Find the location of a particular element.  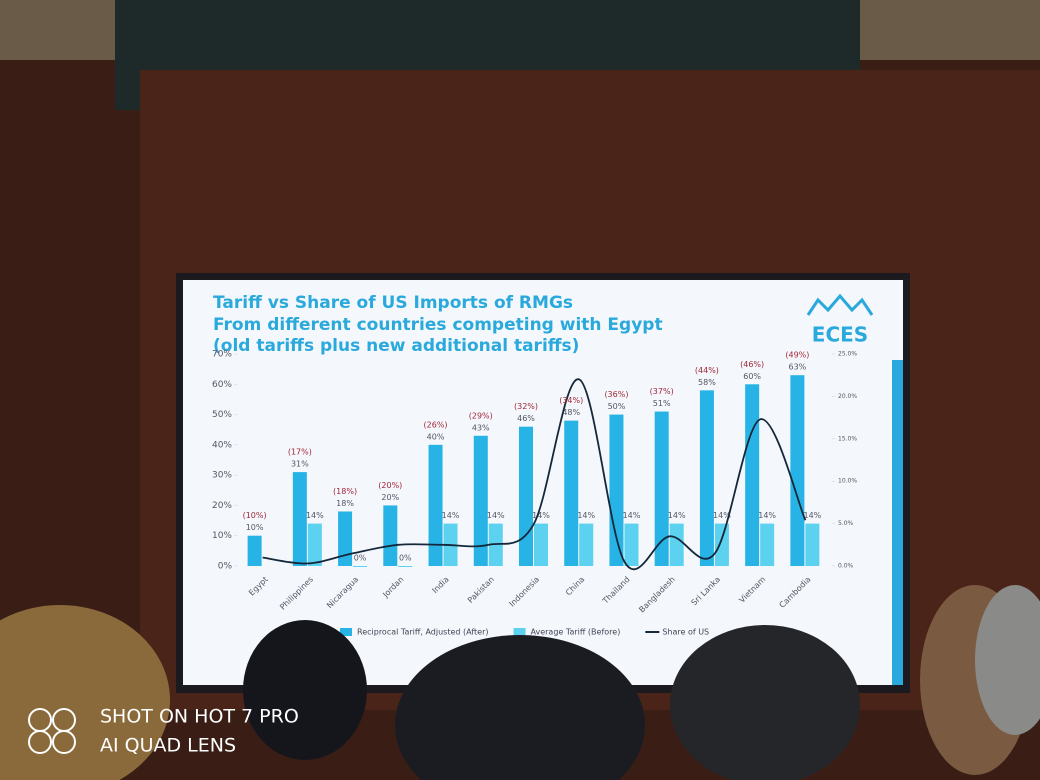

line is located at coordinates (534, 474).